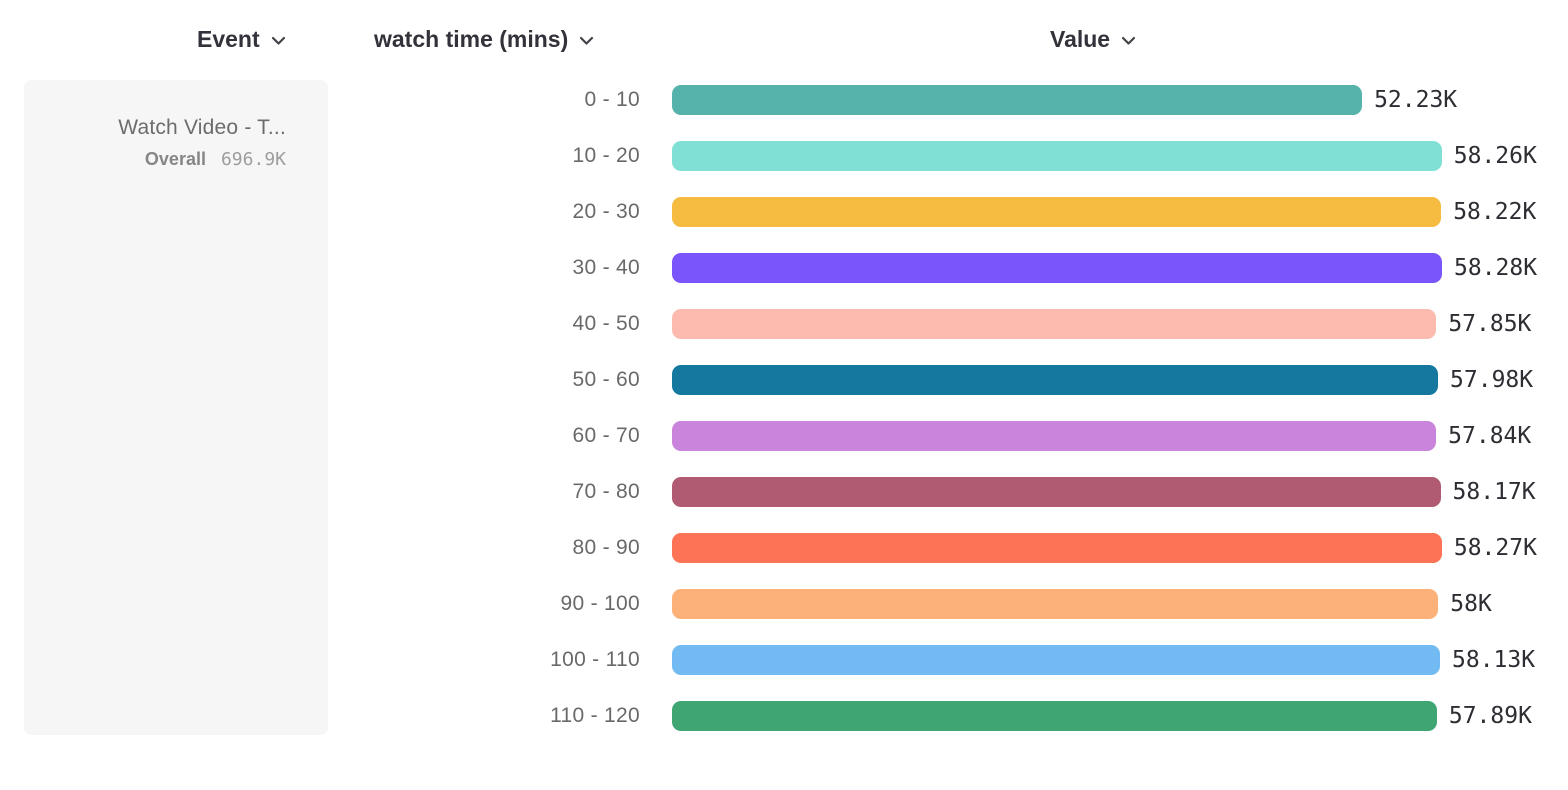  I want to click on category-label: 20 - 30, so click(606, 211).